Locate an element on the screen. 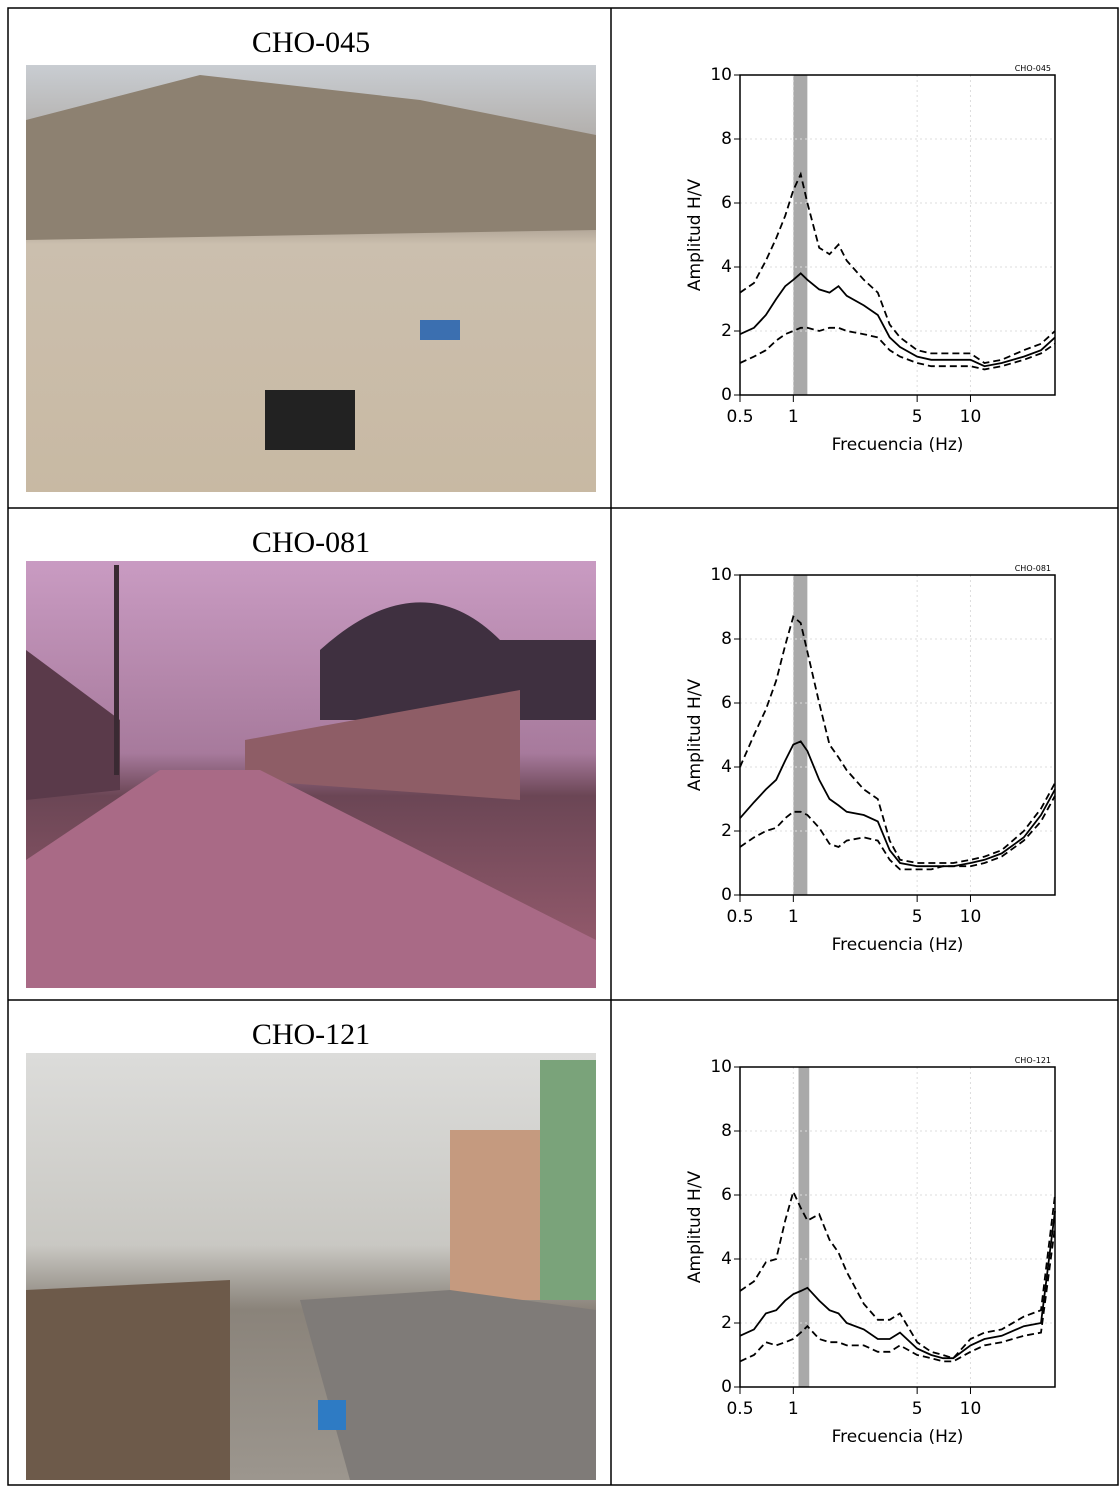 The image size is (1119, 1486). photo-caption: CHO-121 is located at coordinates (311, 1034).